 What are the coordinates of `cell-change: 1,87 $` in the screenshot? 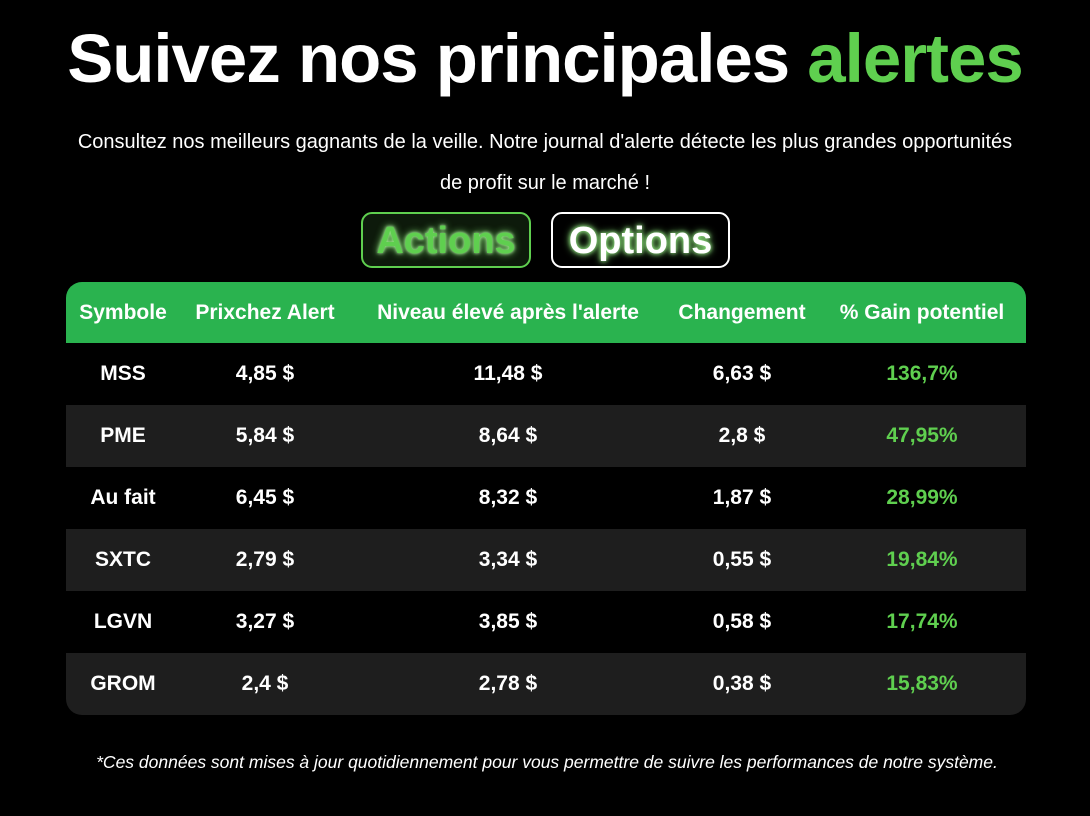 It's located at (742, 497).